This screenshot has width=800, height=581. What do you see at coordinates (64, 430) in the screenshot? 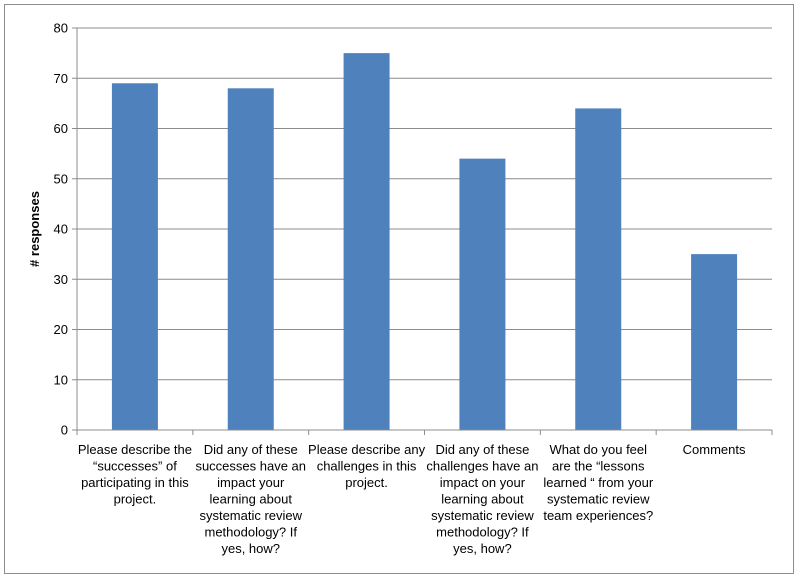
I see `y-tick-label: 0` at bounding box center [64, 430].